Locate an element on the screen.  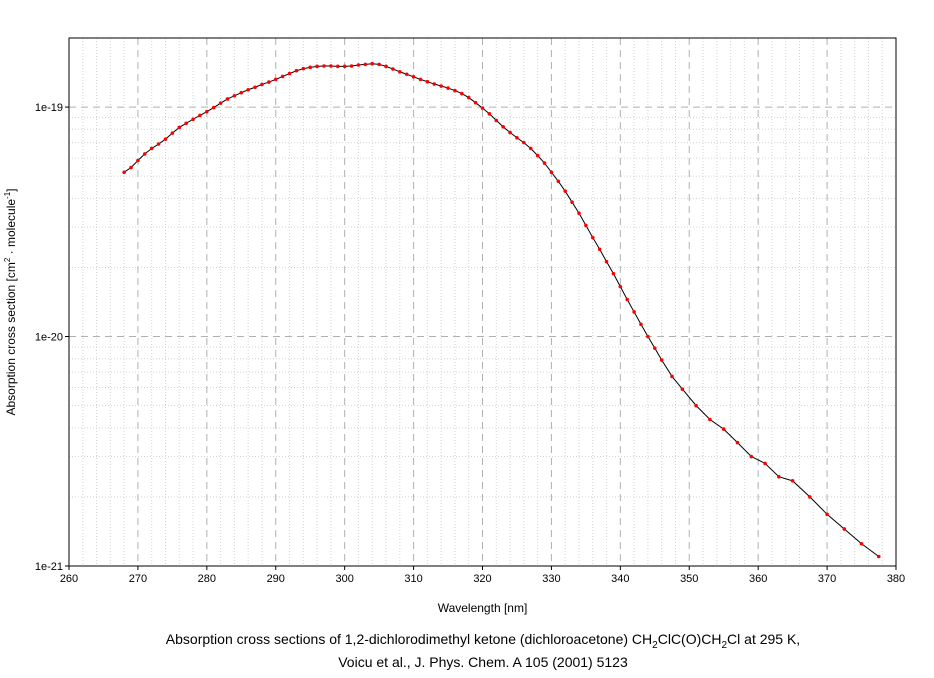
x-tick-label: 330 is located at coordinates (551, 579).